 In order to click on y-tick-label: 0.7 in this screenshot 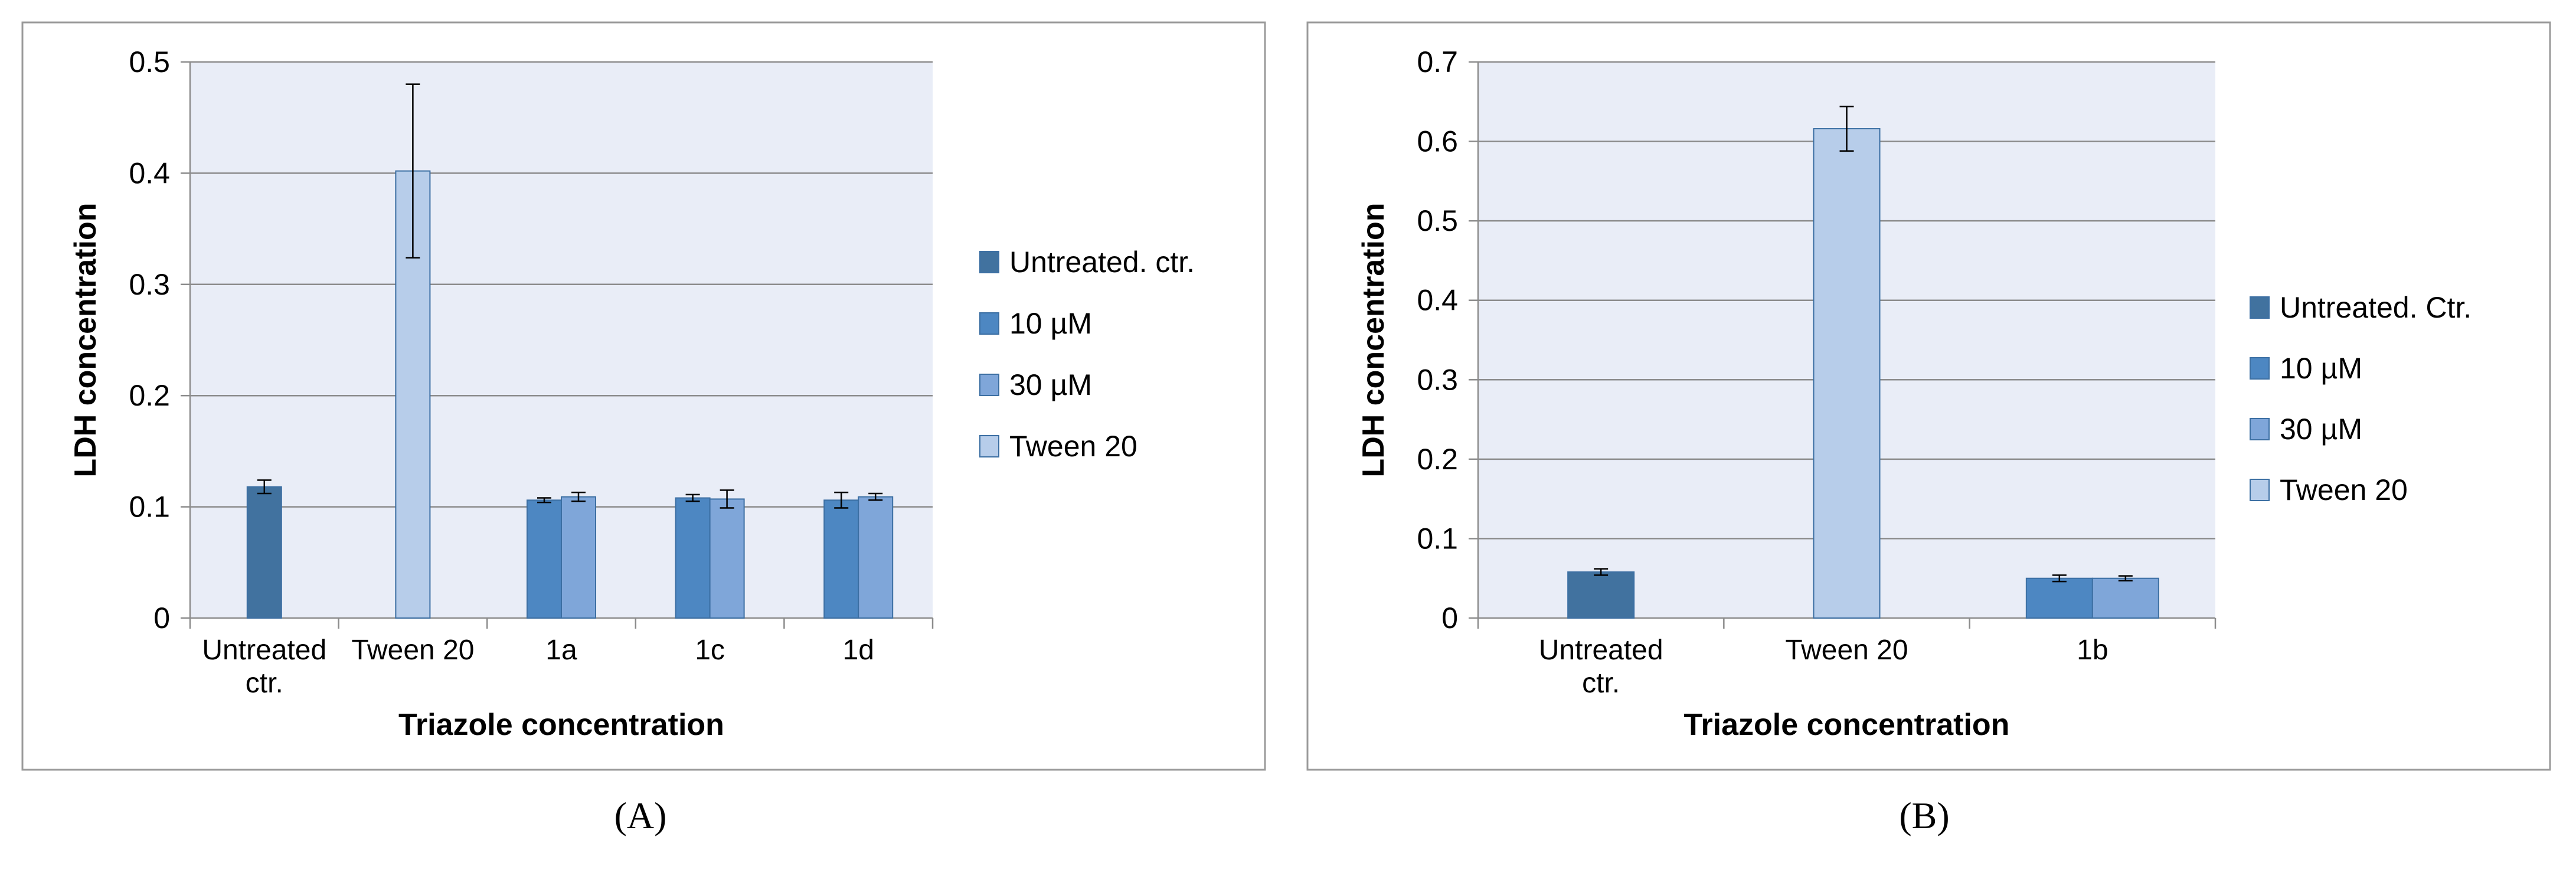, I will do `click(1437, 62)`.